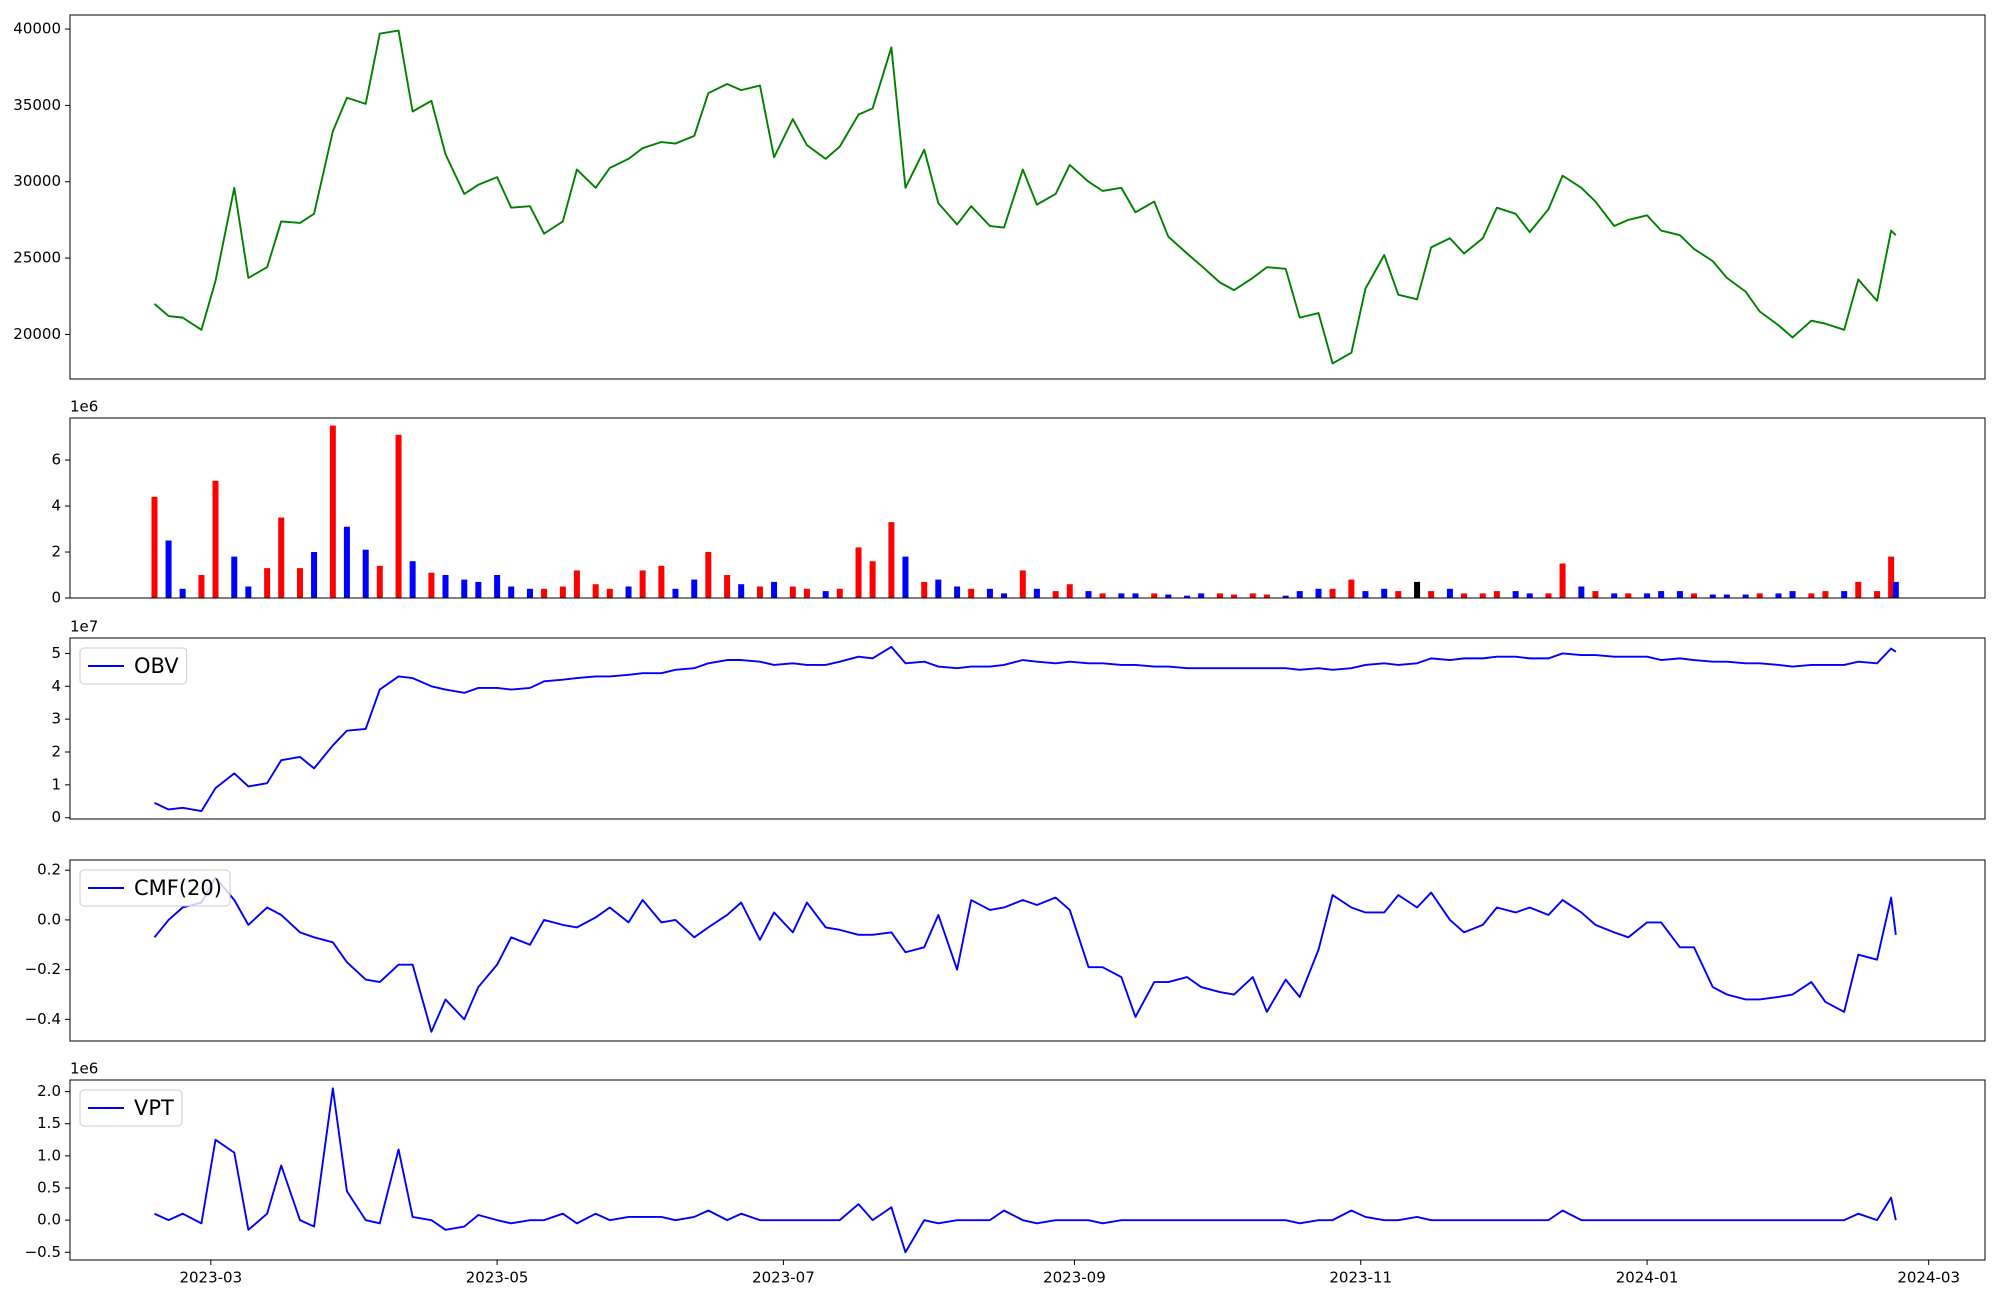  What do you see at coordinates (49, 1123) in the screenshot?
I see `y-tick-label: 1.5` at bounding box center [49, 1123].